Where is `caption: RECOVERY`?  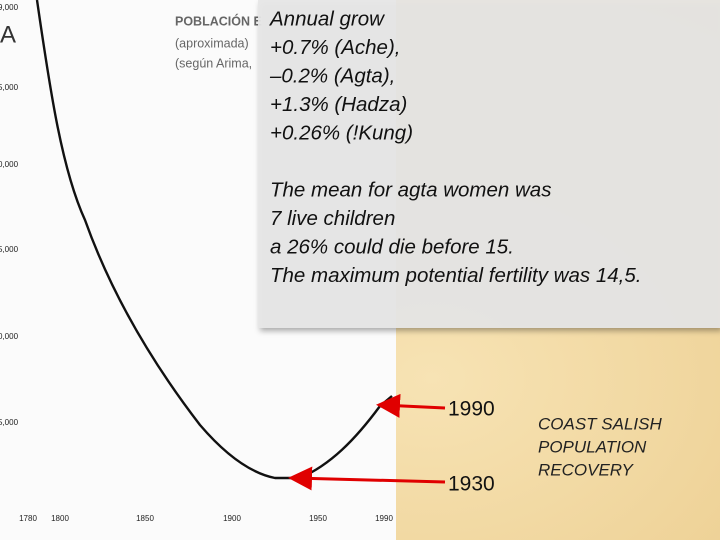 caption: RECOVERY is located at coordinates (586, 469).